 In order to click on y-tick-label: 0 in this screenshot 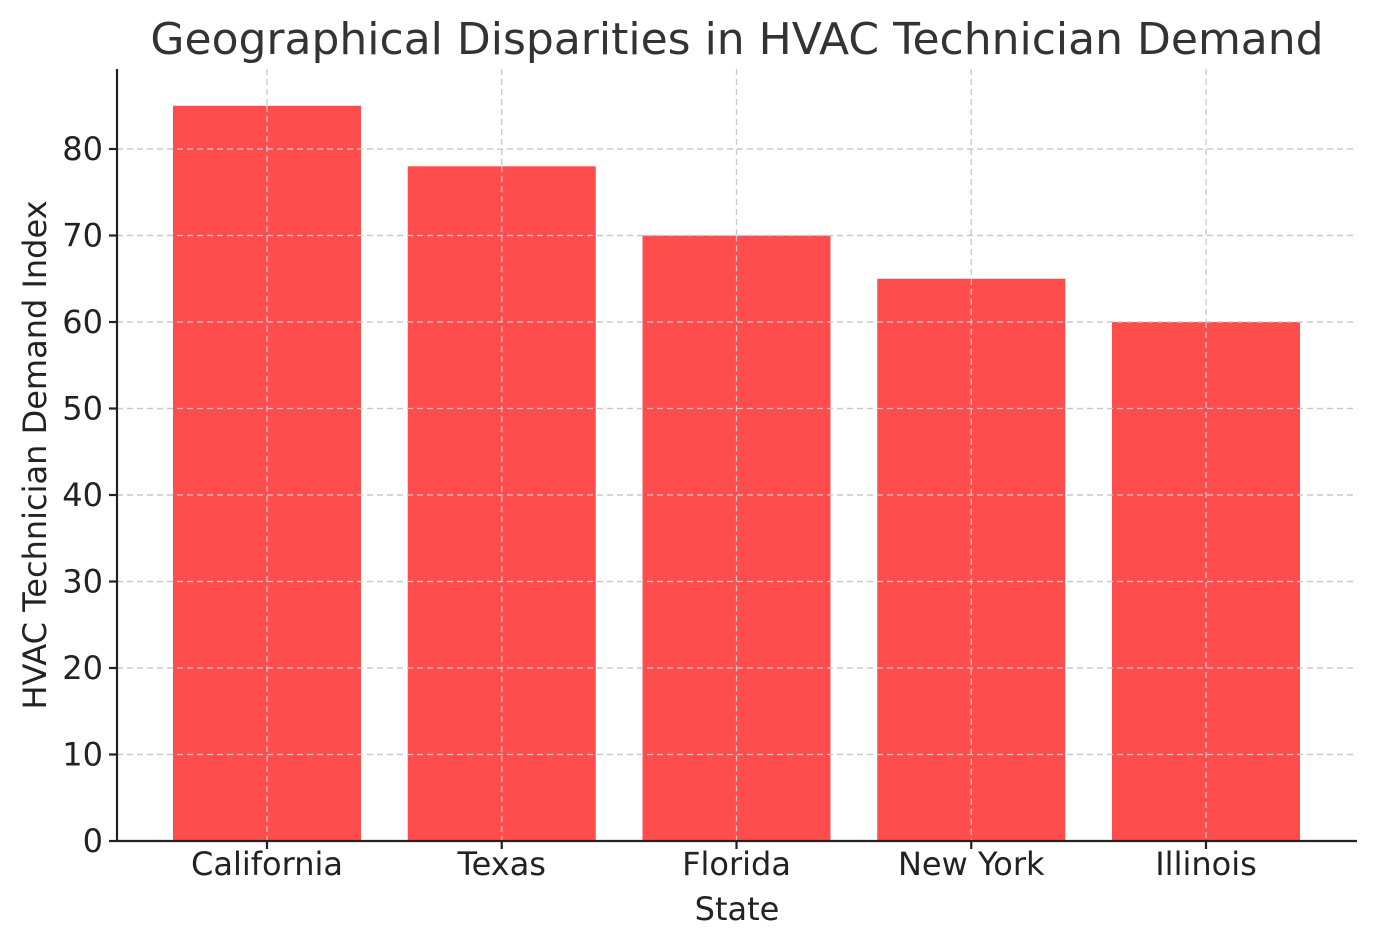, I will do `click(93, 841)`.